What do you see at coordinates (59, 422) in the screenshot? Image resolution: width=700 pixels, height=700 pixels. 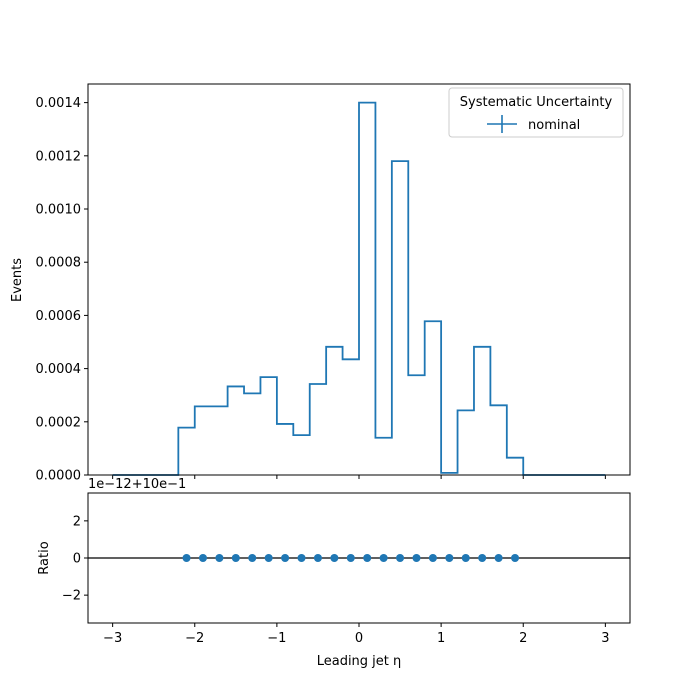 I see `histogram-y-tick-label: 0.0002` at bounding box center [59, 422].